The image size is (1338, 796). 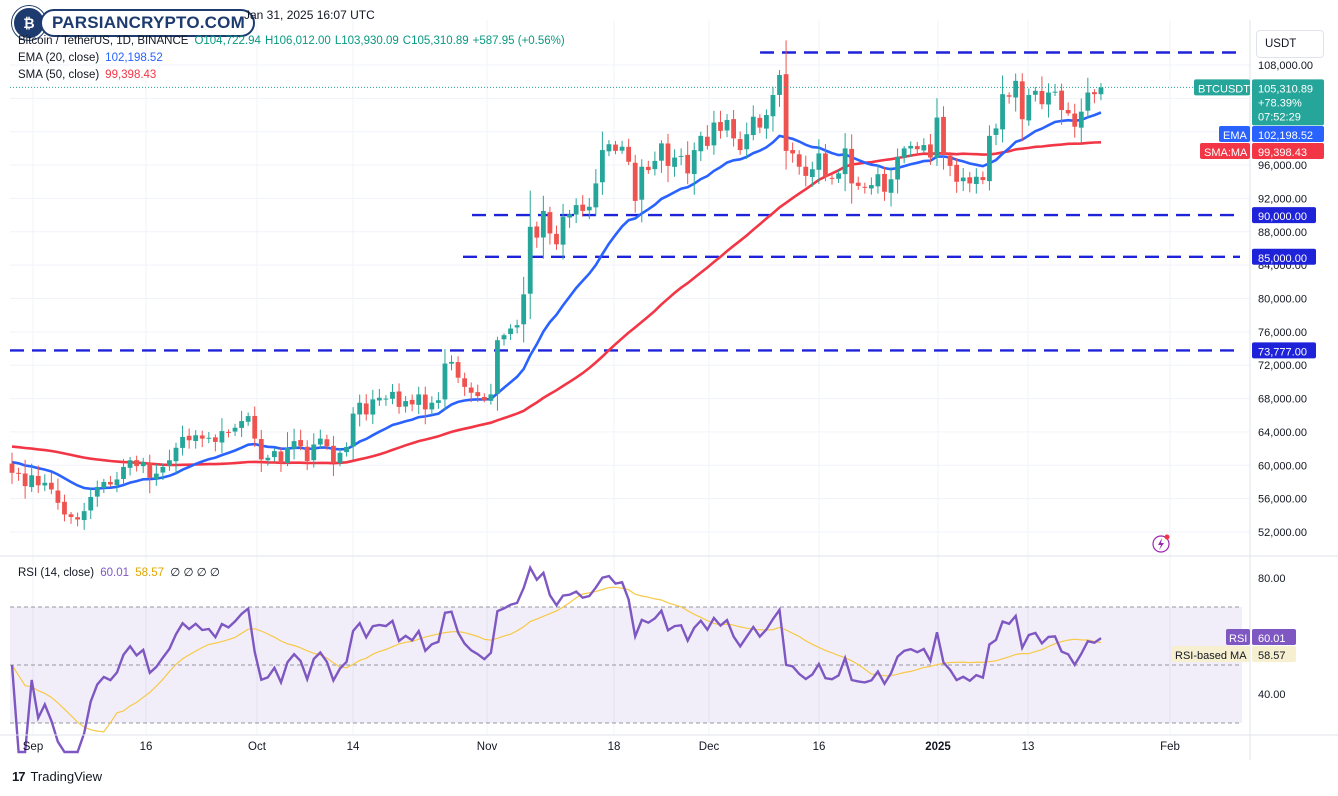 I want to click on tradingview-footer: 17 TradingView, so click(x=57, y=776).